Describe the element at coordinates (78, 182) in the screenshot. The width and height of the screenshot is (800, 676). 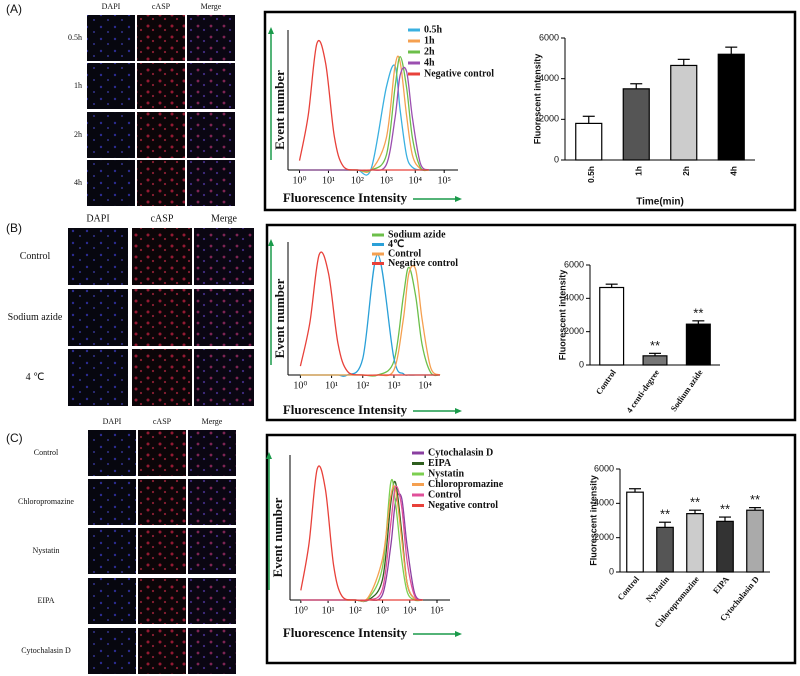
I see `row-label: 4h` at that location.